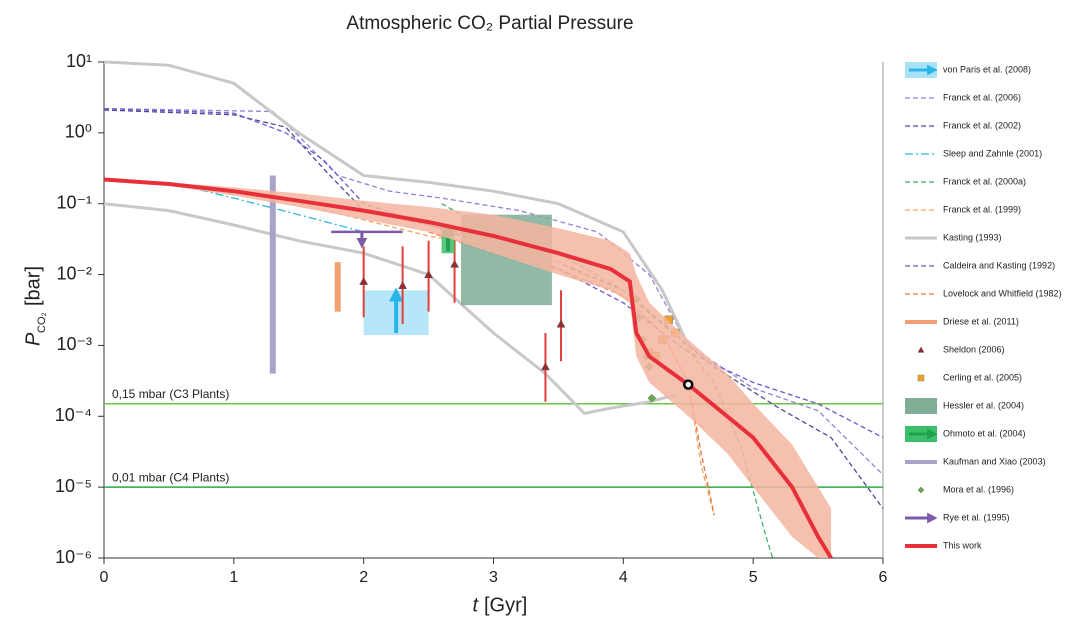  Describe the element at coordinates (363, 577) in the screenshot. I see `x-tick-label: 2` at that location.